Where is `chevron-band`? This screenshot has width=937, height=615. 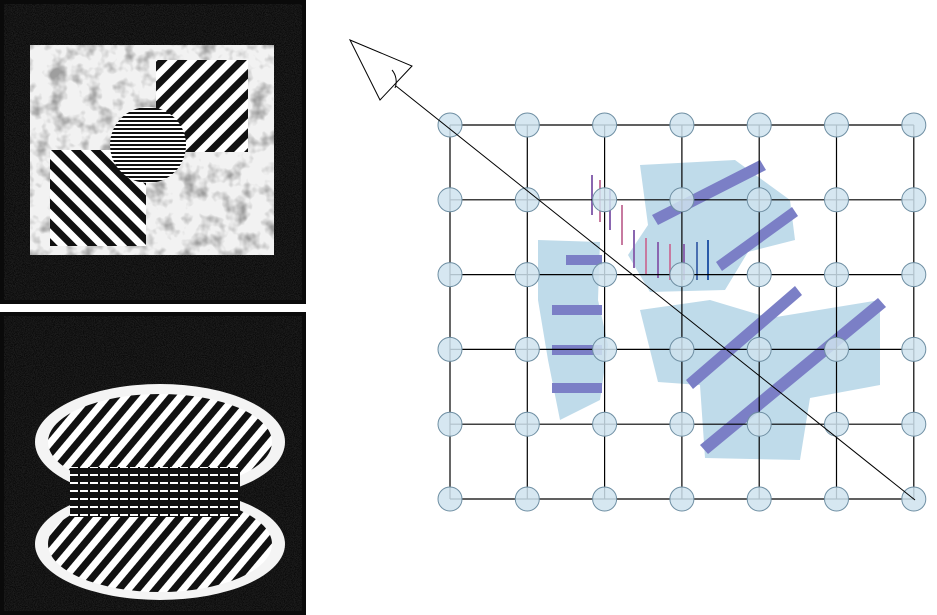 chevron-band is located at coordinates (155, 492).